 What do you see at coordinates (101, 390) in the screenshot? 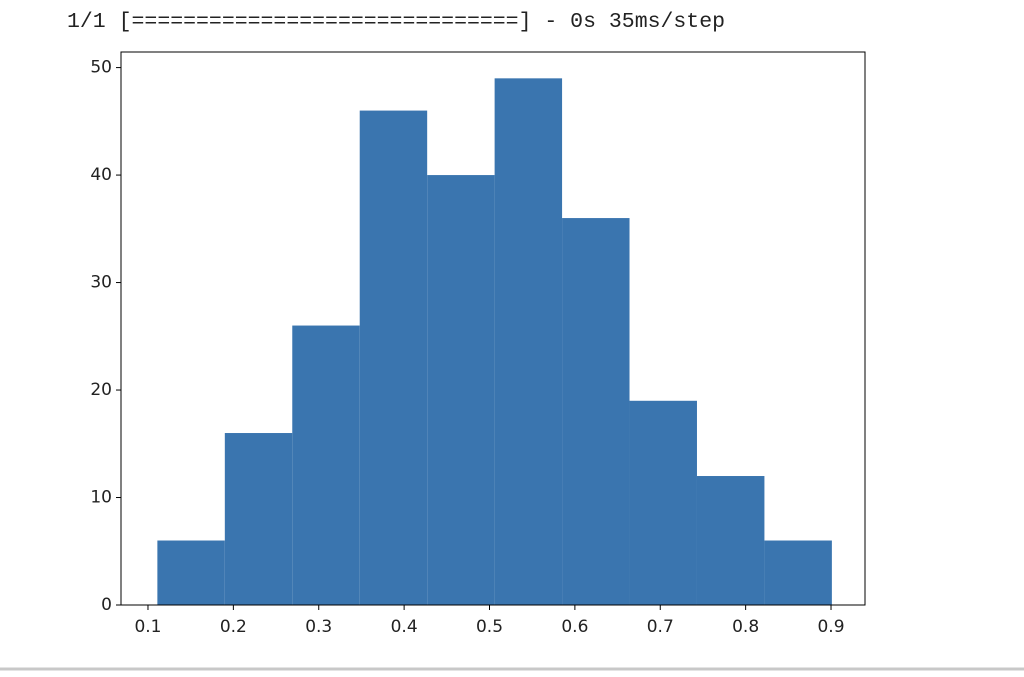
I see `y-tick-label: 20` at bounding box center [101, 390].